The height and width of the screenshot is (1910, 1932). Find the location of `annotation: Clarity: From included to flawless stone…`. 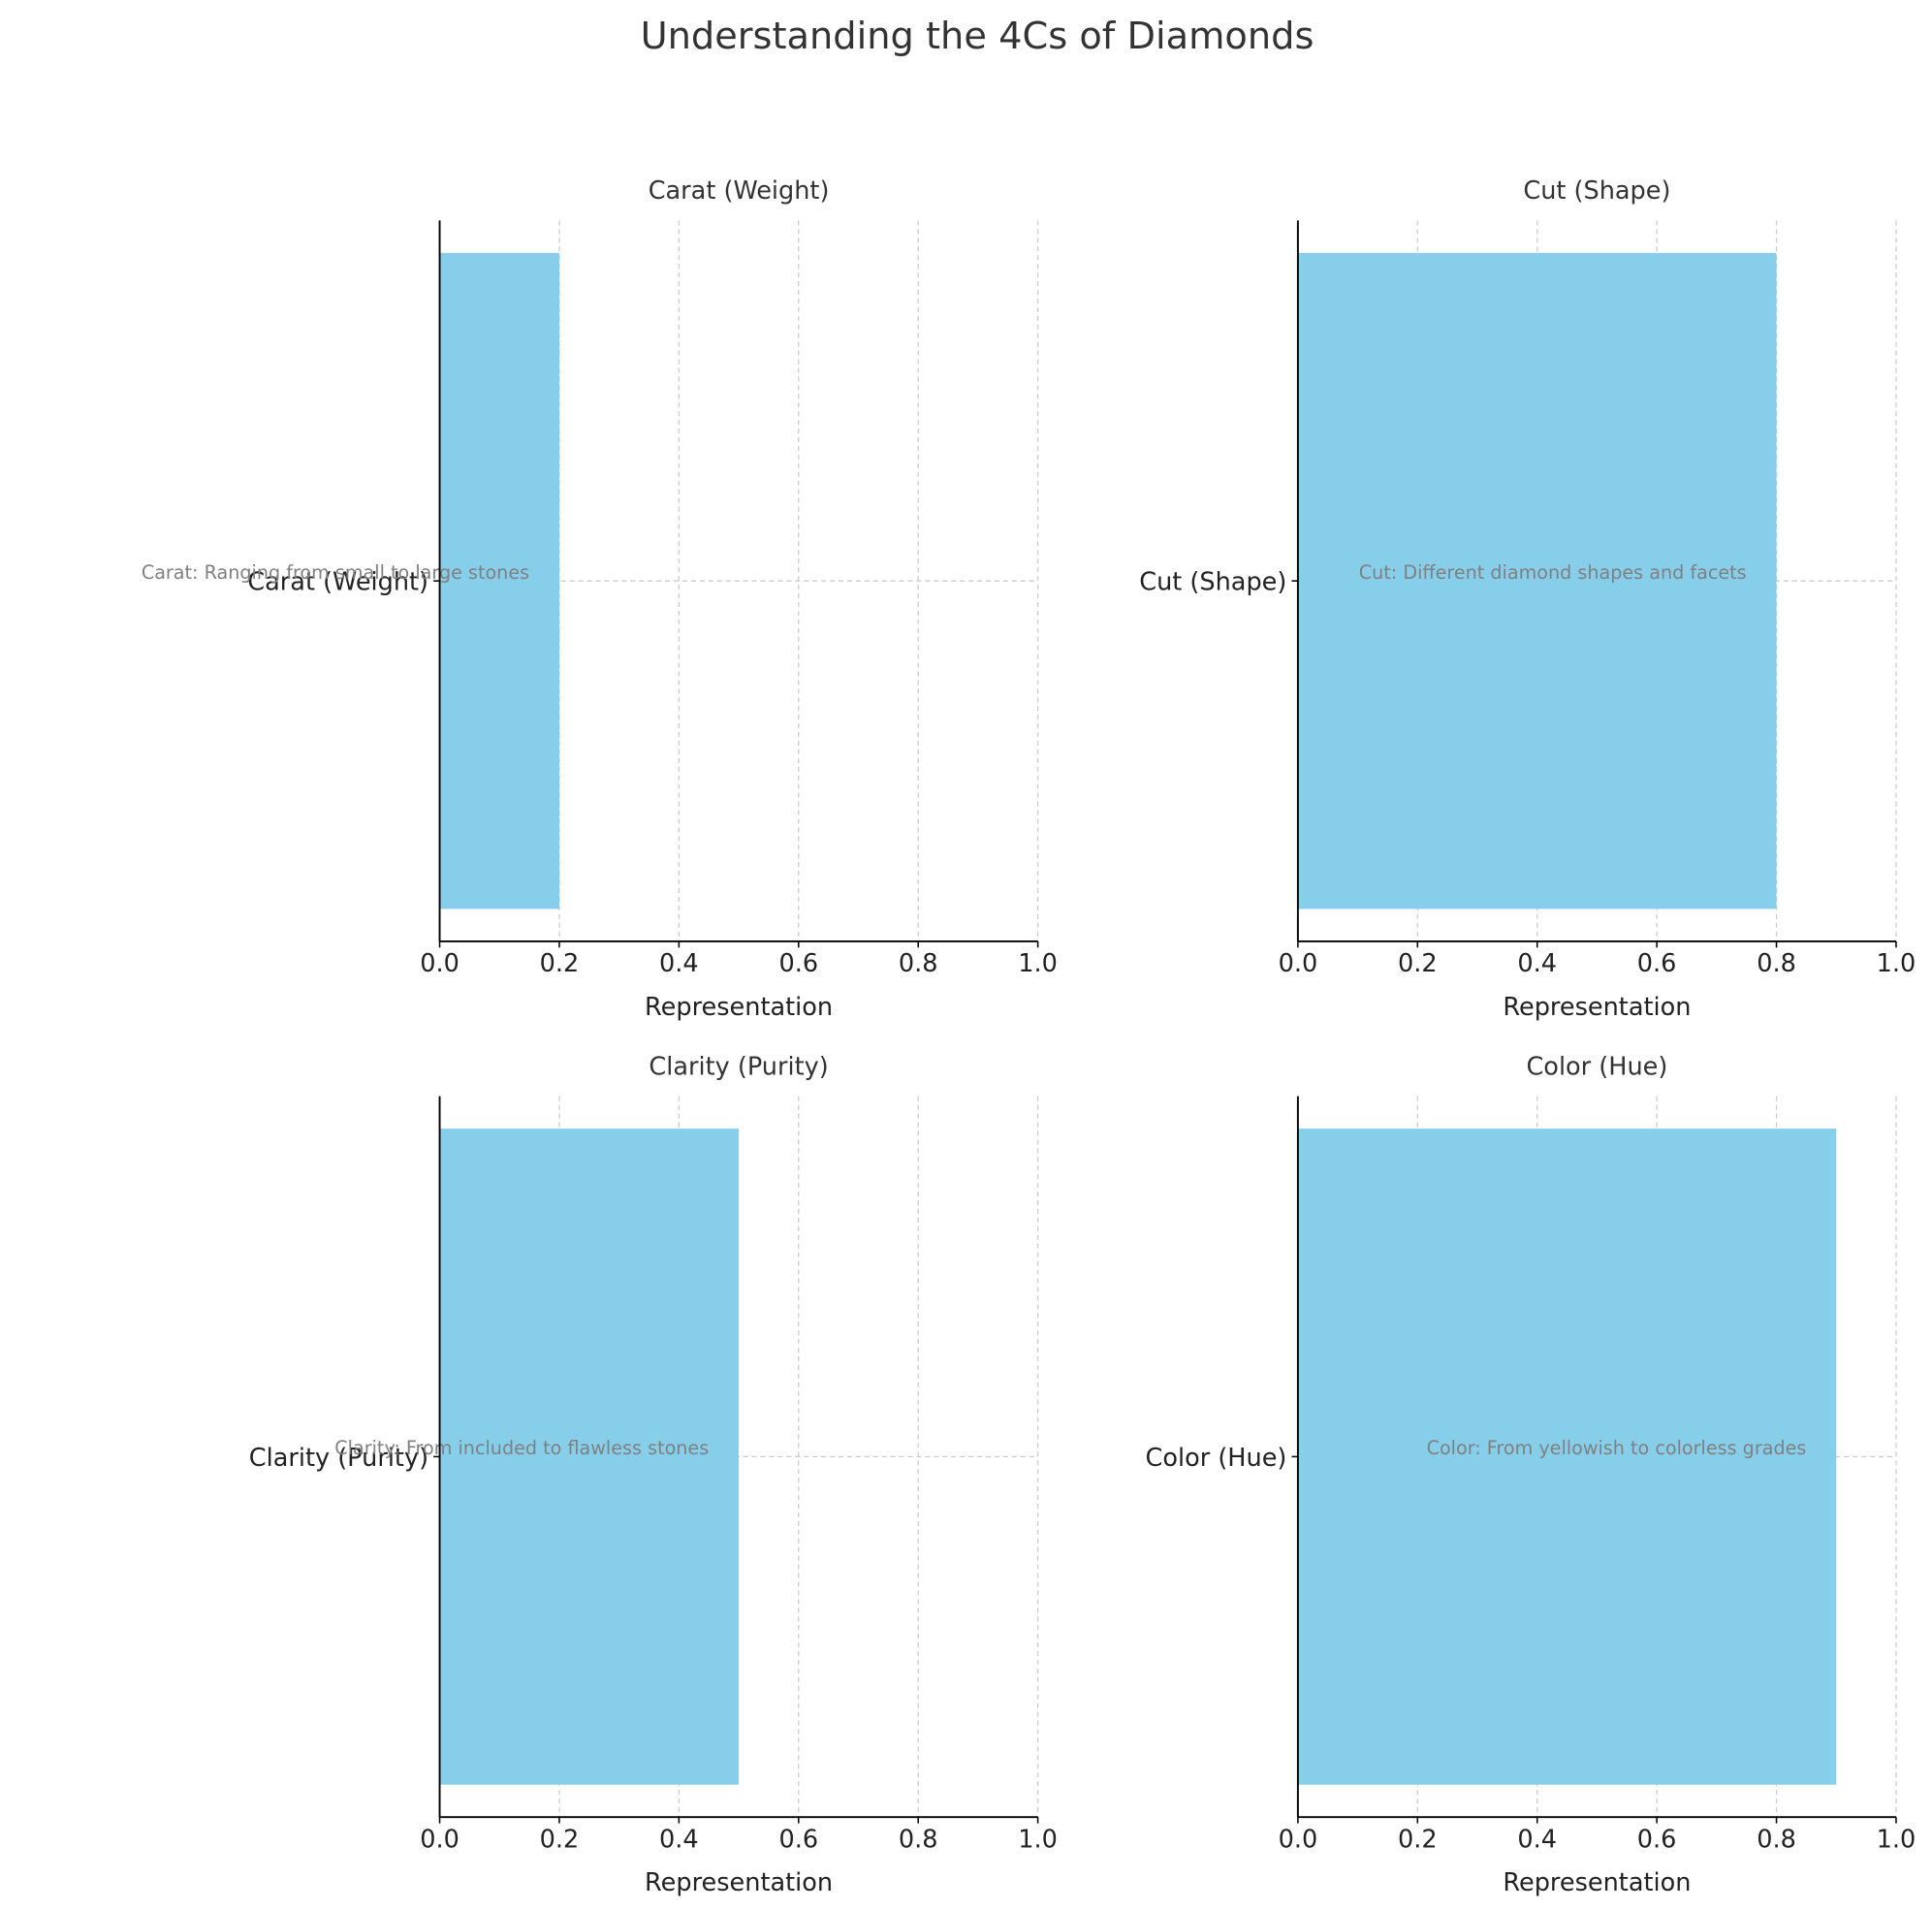

annotation: Clarity: From included to flawless stone… is located at coordinates (521, 1448).